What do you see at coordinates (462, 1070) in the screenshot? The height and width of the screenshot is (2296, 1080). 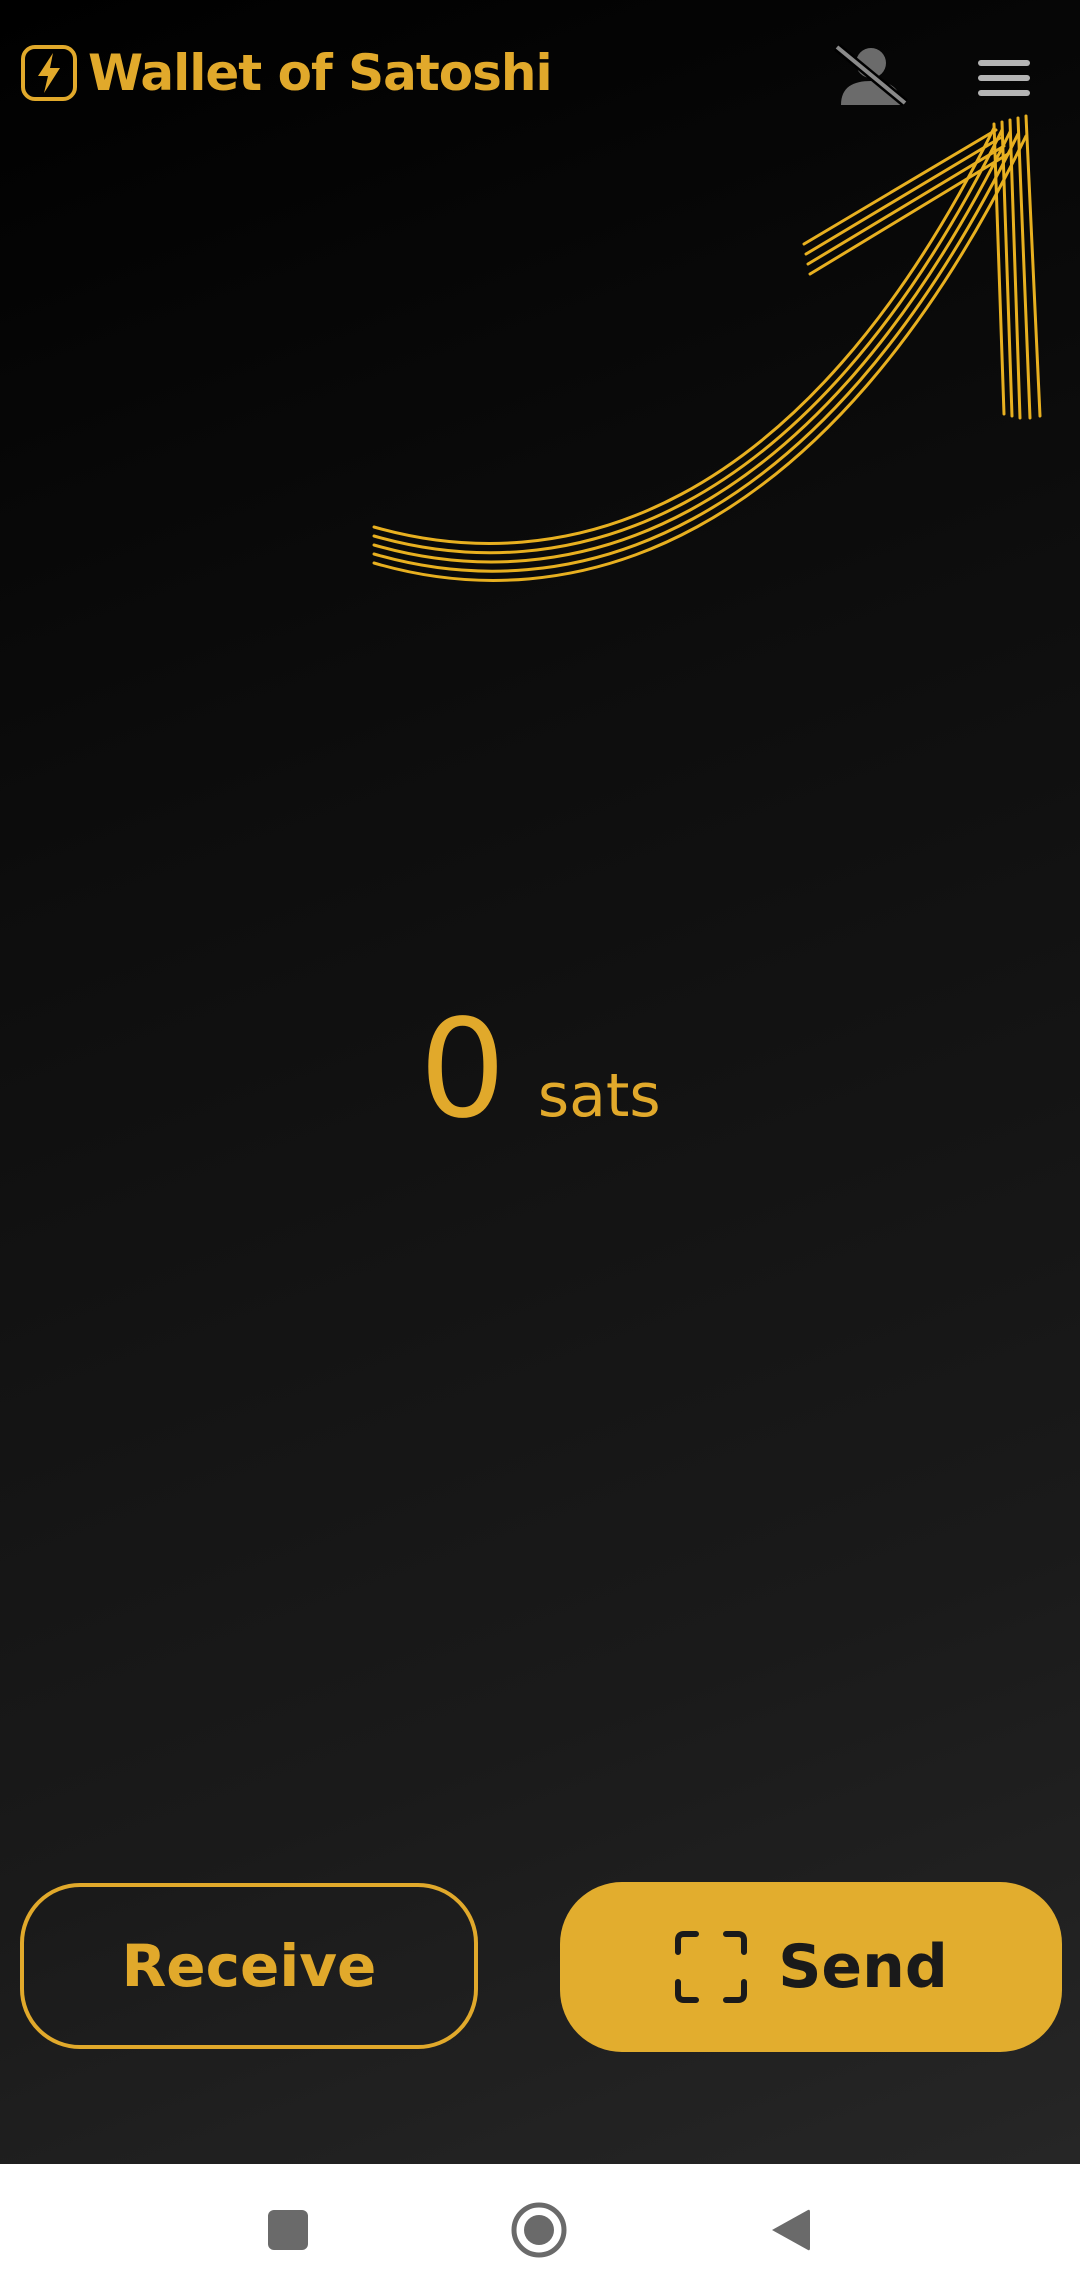 I see `balance-amount: 0` at bounding box center [462, 1070].